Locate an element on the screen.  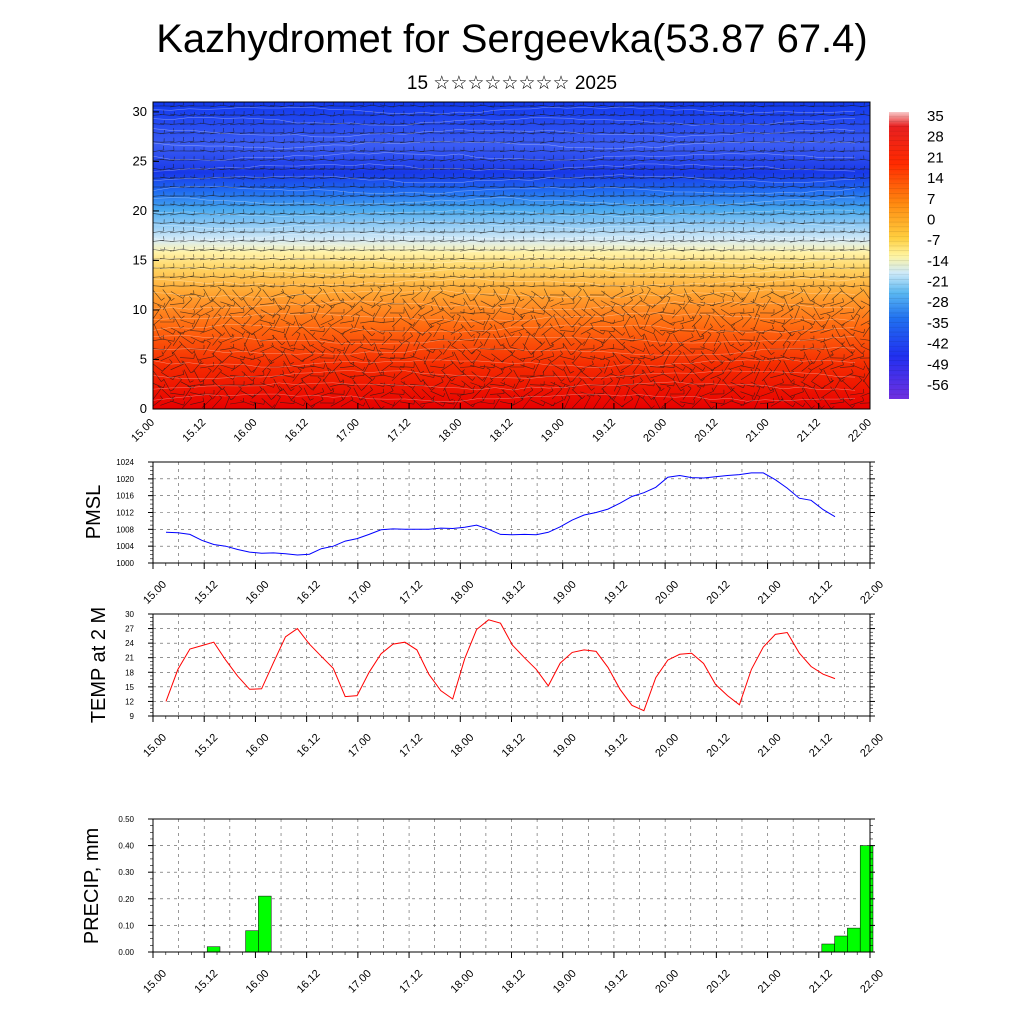
y-tick-label: 10 is located at coordinates (140, 309).